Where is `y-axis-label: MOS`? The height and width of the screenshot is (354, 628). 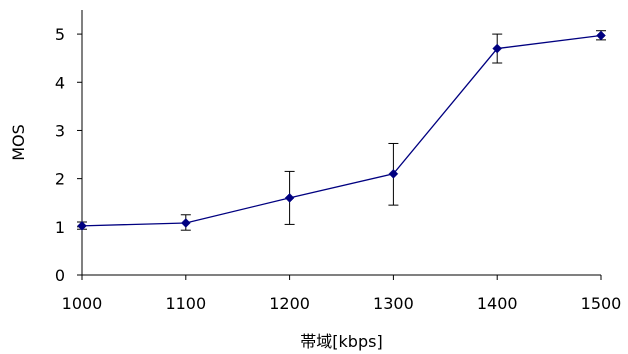
y-axis-label: MOS is located at coordinates (18, 142).